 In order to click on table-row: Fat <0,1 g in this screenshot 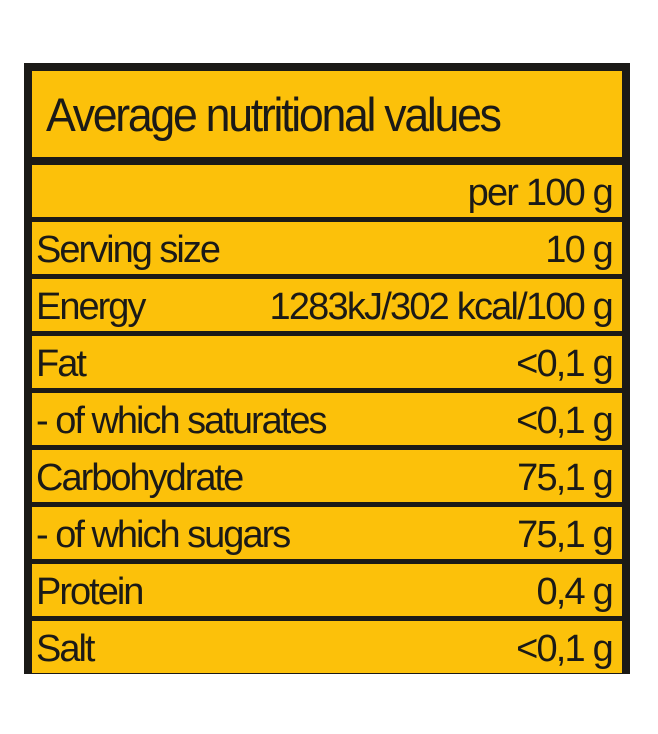, I will do `click(327, 362)`.